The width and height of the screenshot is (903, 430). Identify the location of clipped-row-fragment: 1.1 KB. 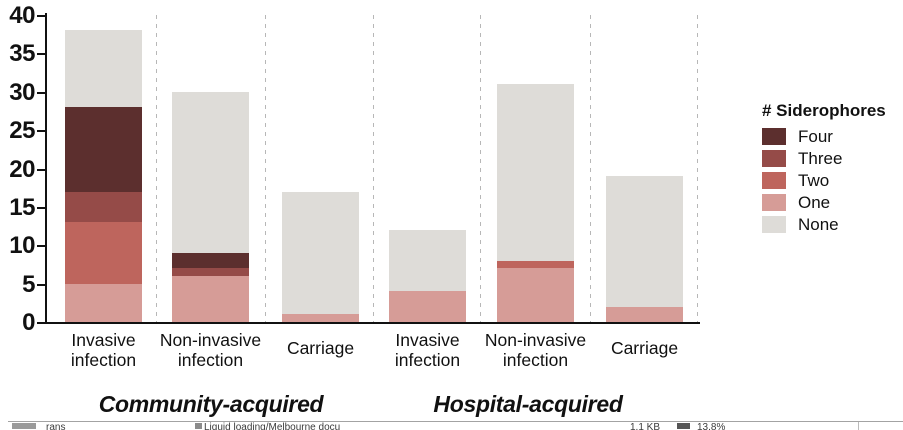
(645, 426).